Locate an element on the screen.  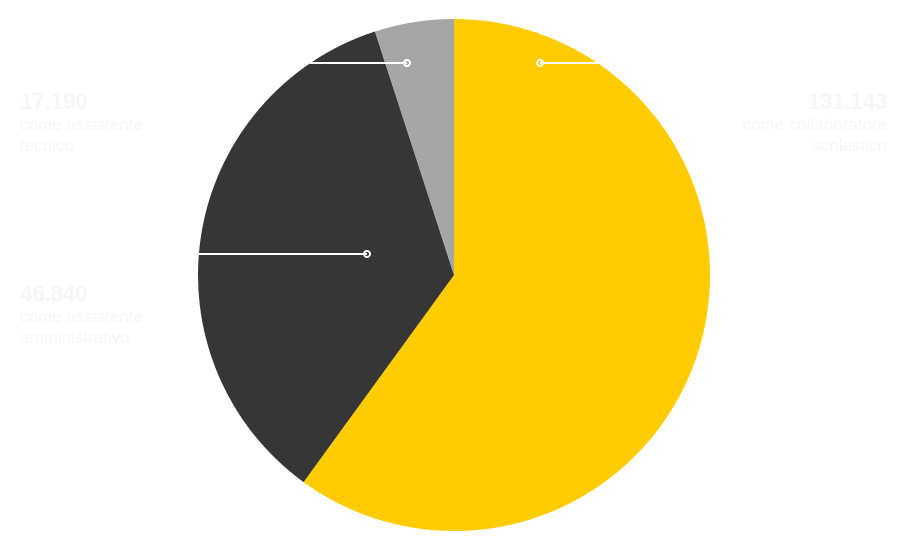
category-label: come assistente tecnico is located at coordinates (81, 135).